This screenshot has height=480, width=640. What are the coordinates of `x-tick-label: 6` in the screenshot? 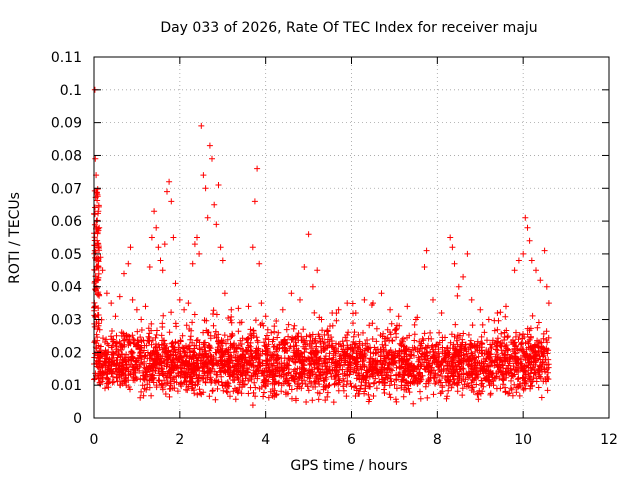 It's located at (351, 440).